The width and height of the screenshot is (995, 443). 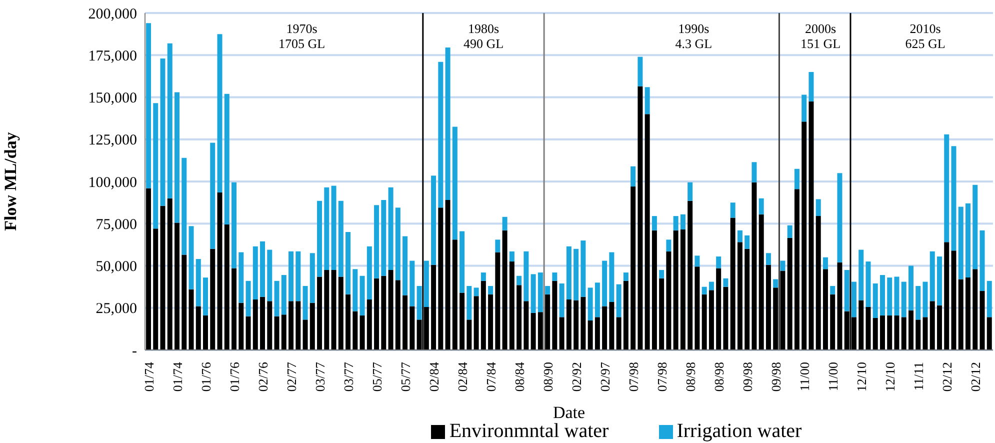 I want to click on x-tick-label: 12/10, so click(x=890, y=377).